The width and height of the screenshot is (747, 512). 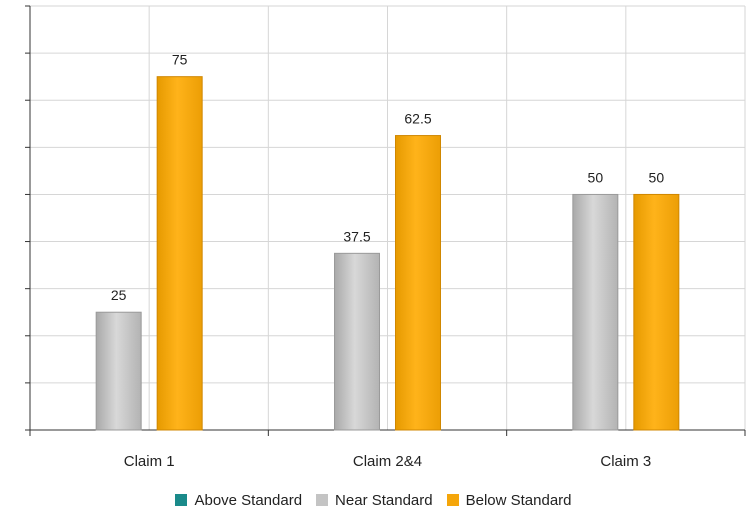 What do you see at coordinates (248, 500) in the screenshot?
I see `legend-label: Above Standard` at bounding box center [248, 500].